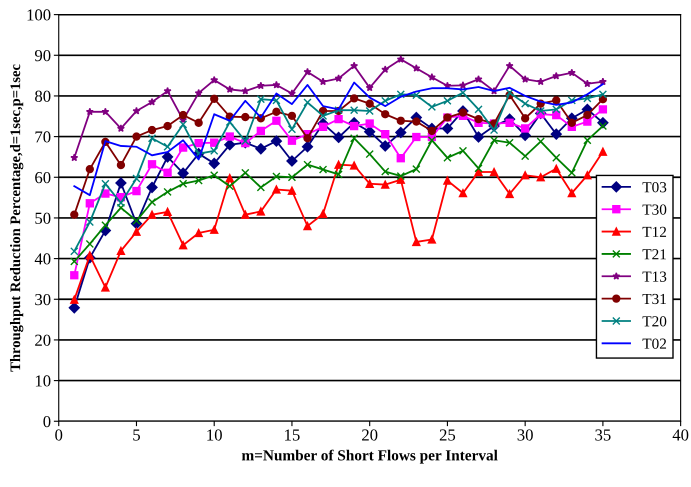  I want to click on y-tick-label: 90, so click(42, 56).